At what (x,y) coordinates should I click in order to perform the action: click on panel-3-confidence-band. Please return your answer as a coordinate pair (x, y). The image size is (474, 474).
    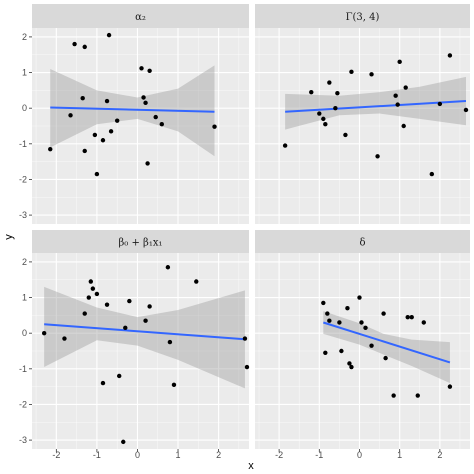
    Looking at the image, I should click on (144, 337).